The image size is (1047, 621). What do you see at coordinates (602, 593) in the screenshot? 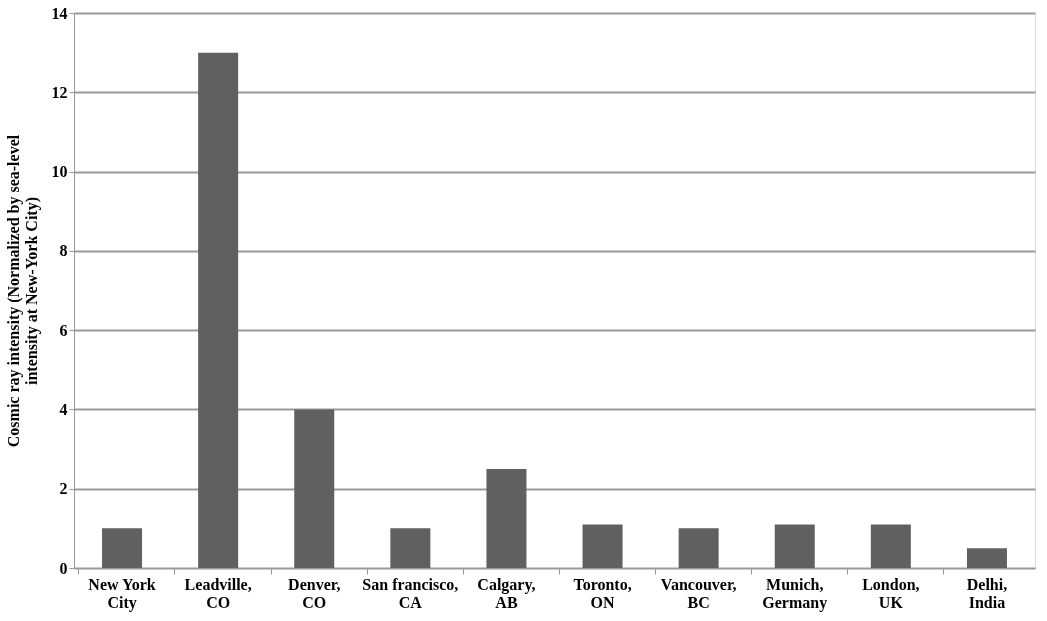
I see `x-tick-label: Toronto, ON` at bounding box center [602, 593].